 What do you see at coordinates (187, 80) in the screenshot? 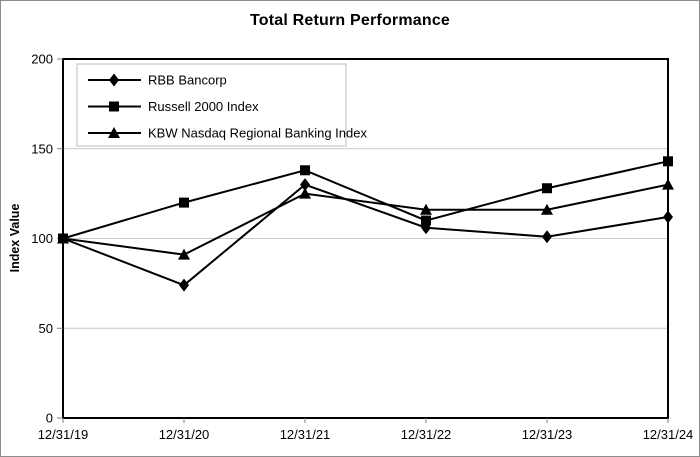
I see `legend-label: RBB Bancorp` at bounding box center [187, 80].